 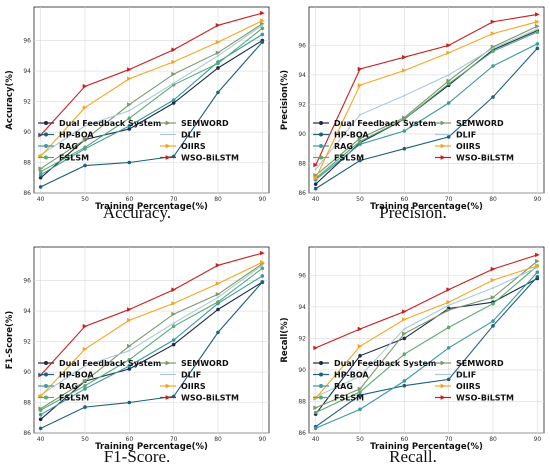 What do you see at coordinates (168, 146) in the screenshot?
I see `legend-marker-oiirs` at bounding box center [168, 146].